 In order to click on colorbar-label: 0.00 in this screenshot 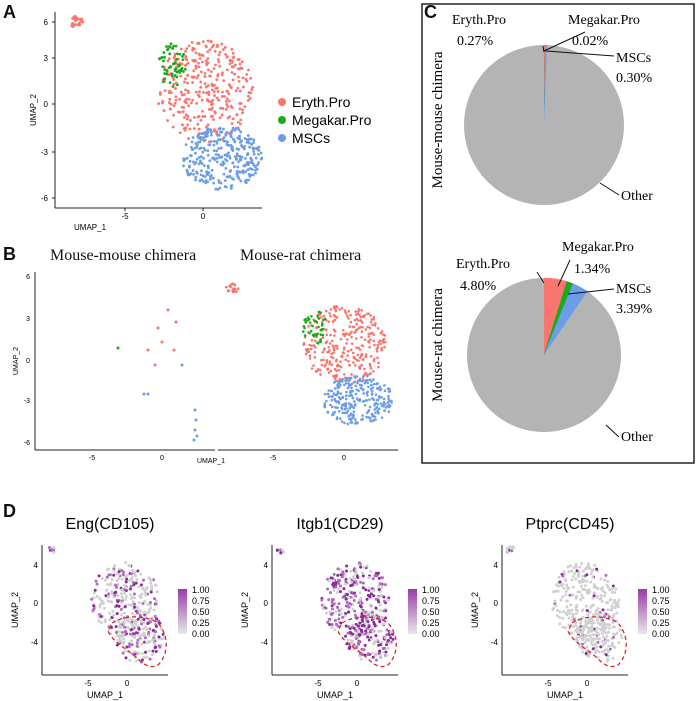, I will do `click(431, 634)`.